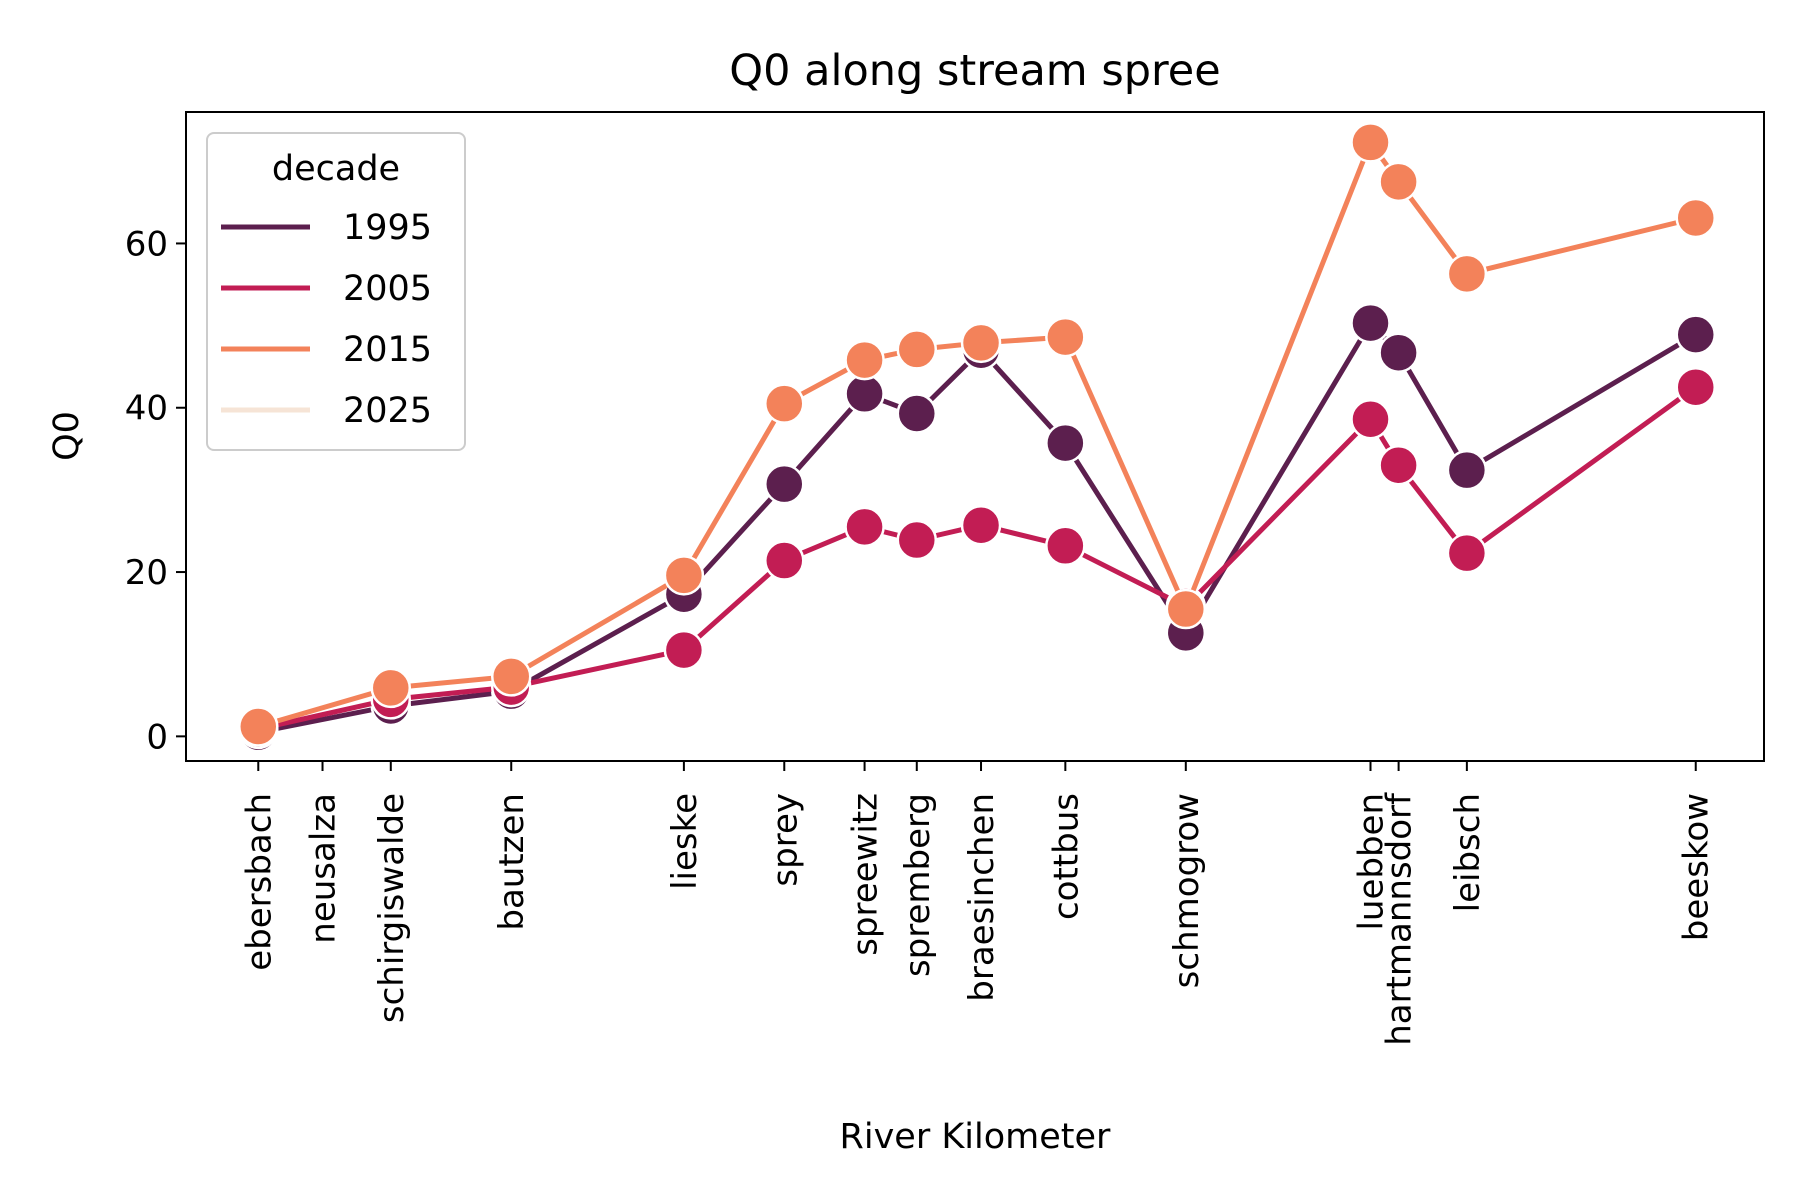 This screenshot has width=1800, height=1200. Describe the element at coordinates (387, 228) in the screenshot. I see `legend-label-1995: 1995` at that location.